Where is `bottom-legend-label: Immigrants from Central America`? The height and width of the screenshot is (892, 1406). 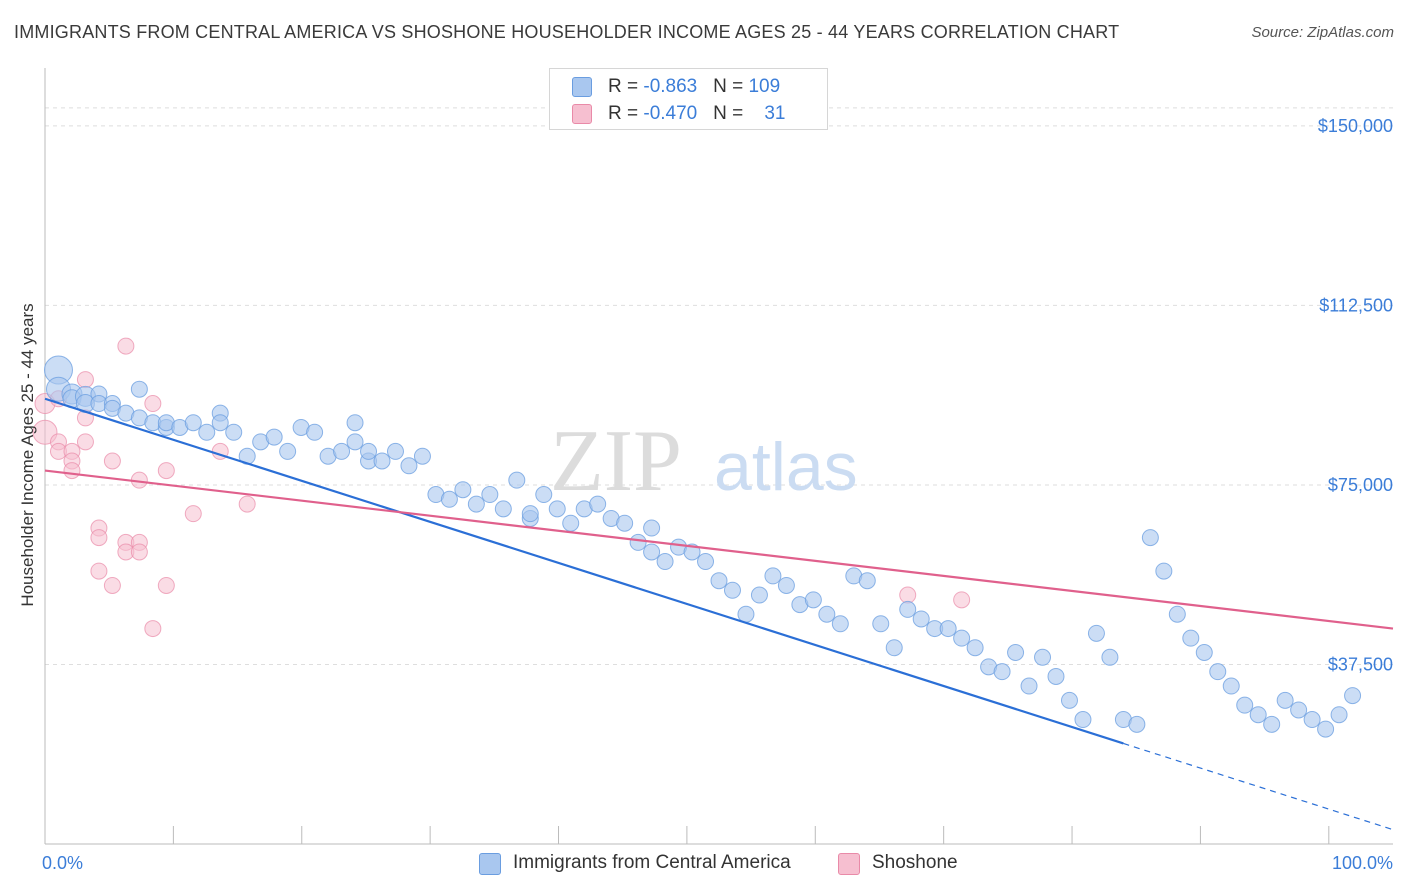 bottom-legend-label: Immigrants from Central America is located at coordinates (652, 862).